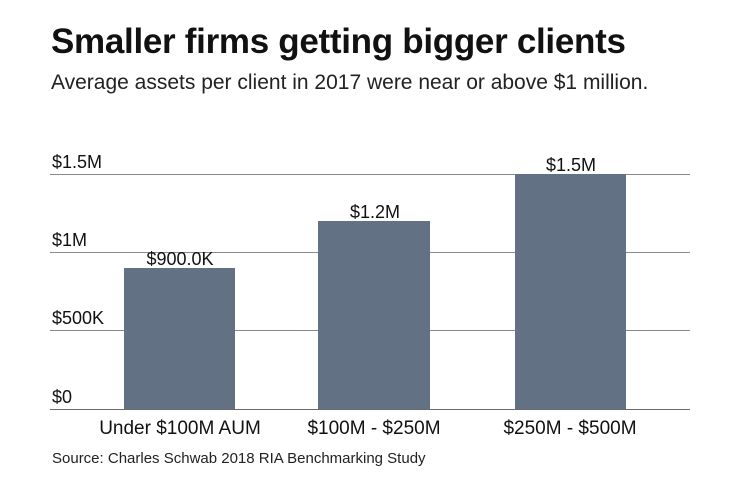  Describe the element at coordinates (78, 318) in the screenshot. I see `y-tick-label: $500K` at that location.